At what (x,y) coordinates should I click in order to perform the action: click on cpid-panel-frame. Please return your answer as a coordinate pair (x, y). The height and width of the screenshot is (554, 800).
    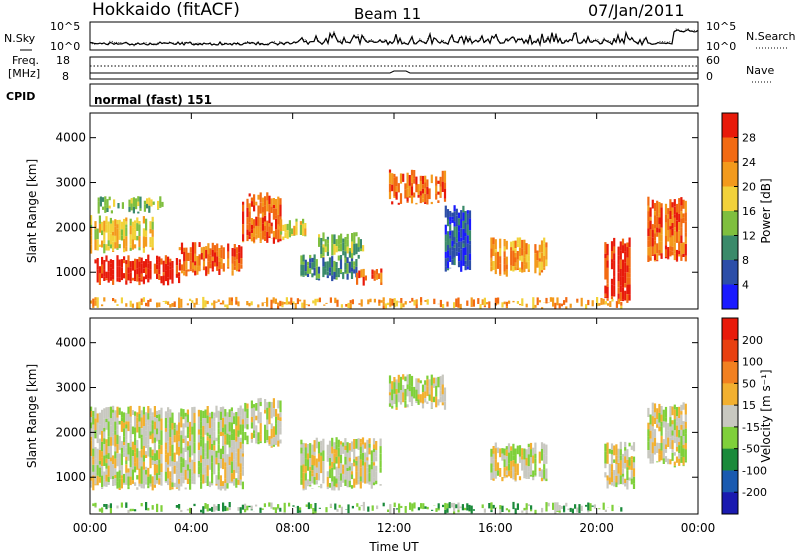
    Looking at the image, I should click on (394, 95).